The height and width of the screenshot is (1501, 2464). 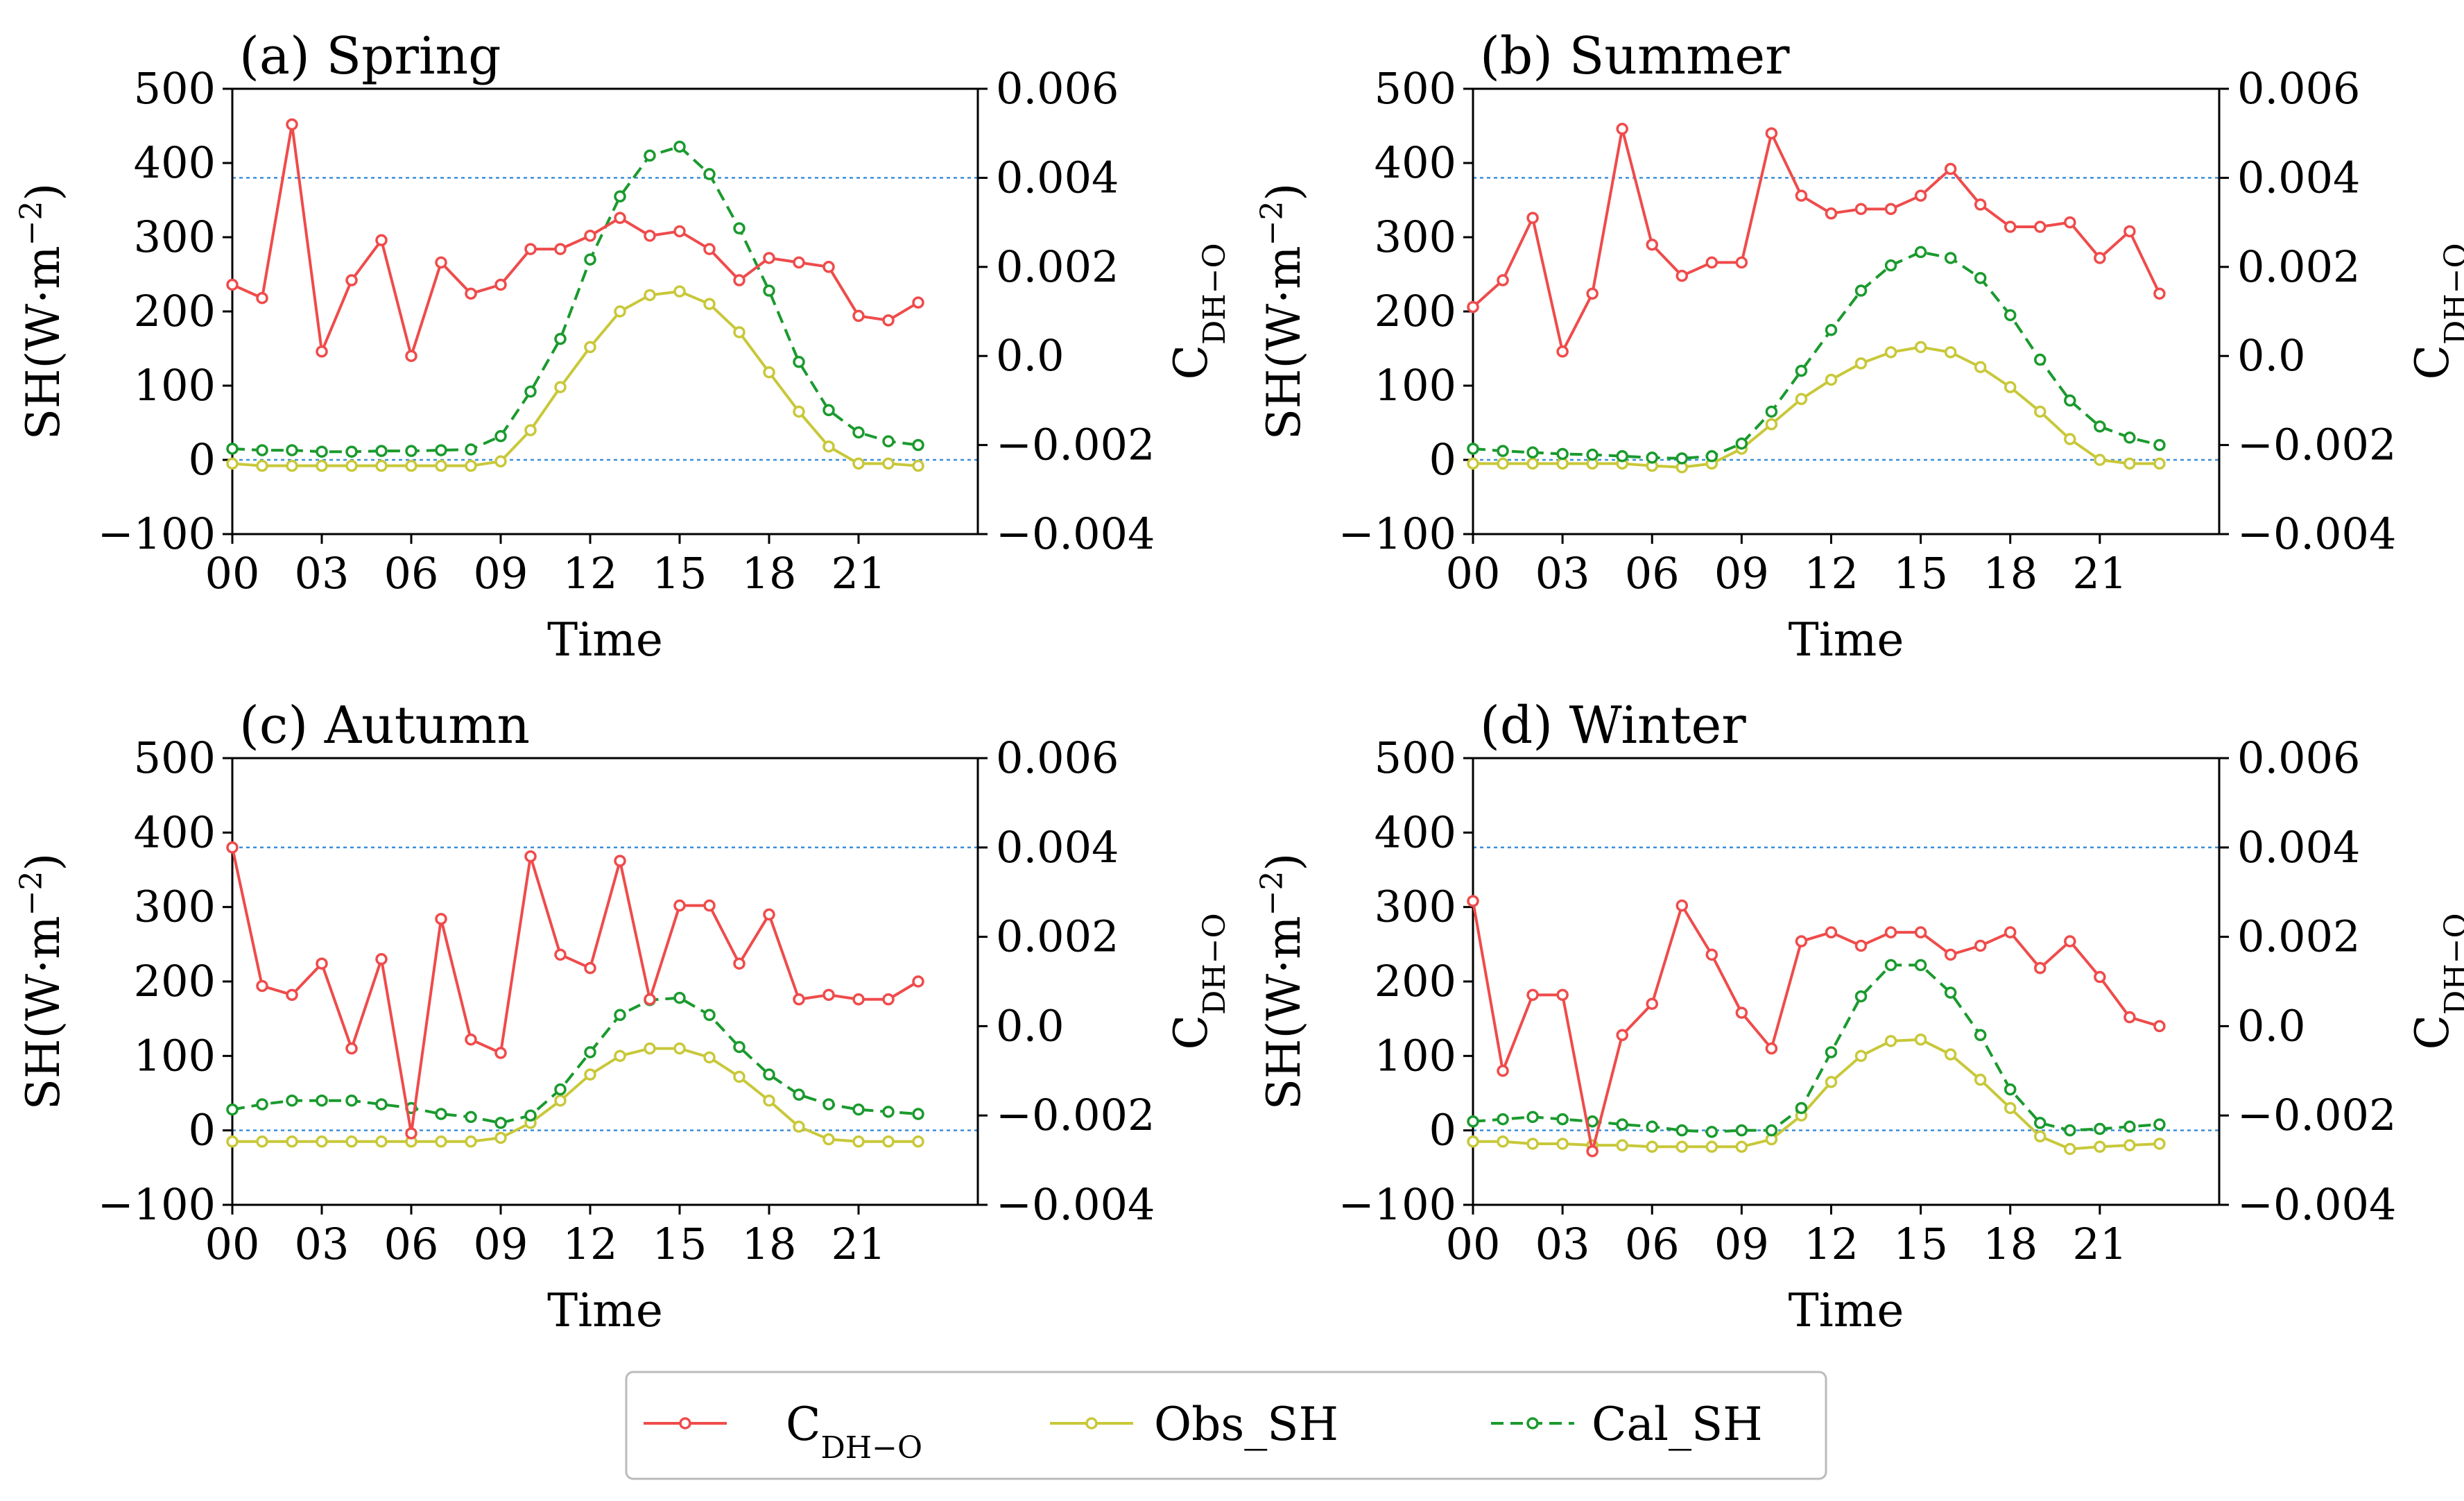 I want to click on left-tick-label: 500, so click(x=1416, y=757).